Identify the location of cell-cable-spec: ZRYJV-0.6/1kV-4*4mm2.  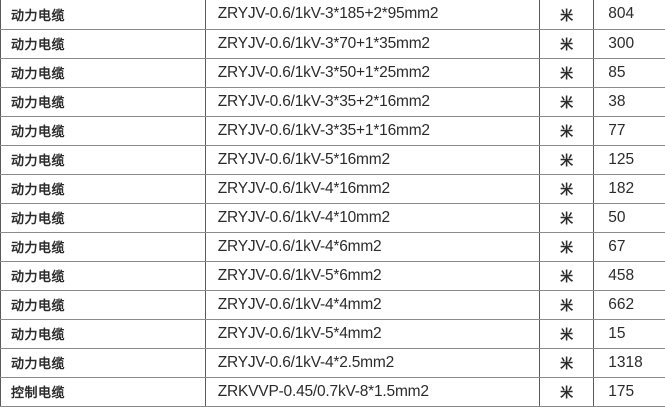
(373, 304).